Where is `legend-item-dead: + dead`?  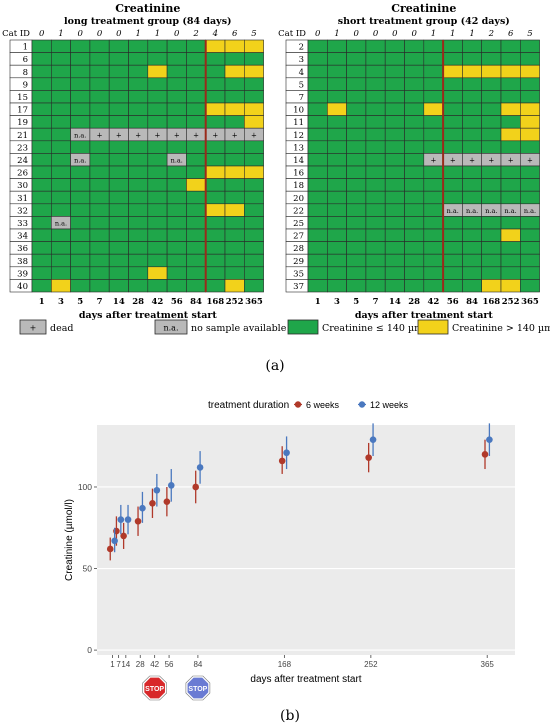 legend-item-dead: + dead is located at coordinates (46, 327).